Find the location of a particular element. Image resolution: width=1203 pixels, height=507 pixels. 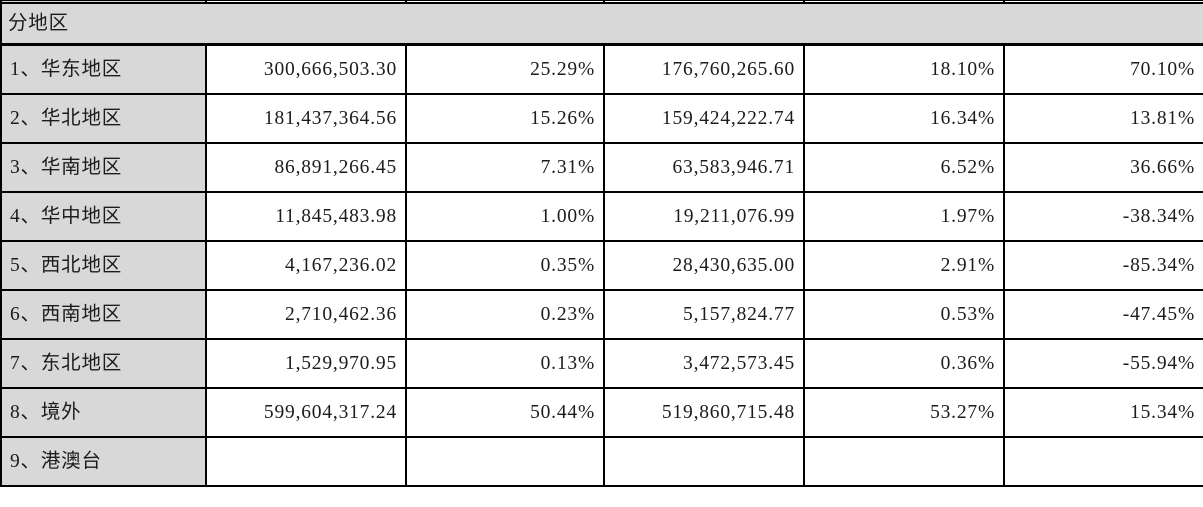

pct-change-cell: -85.34% is located at coordinates (1103, 265).